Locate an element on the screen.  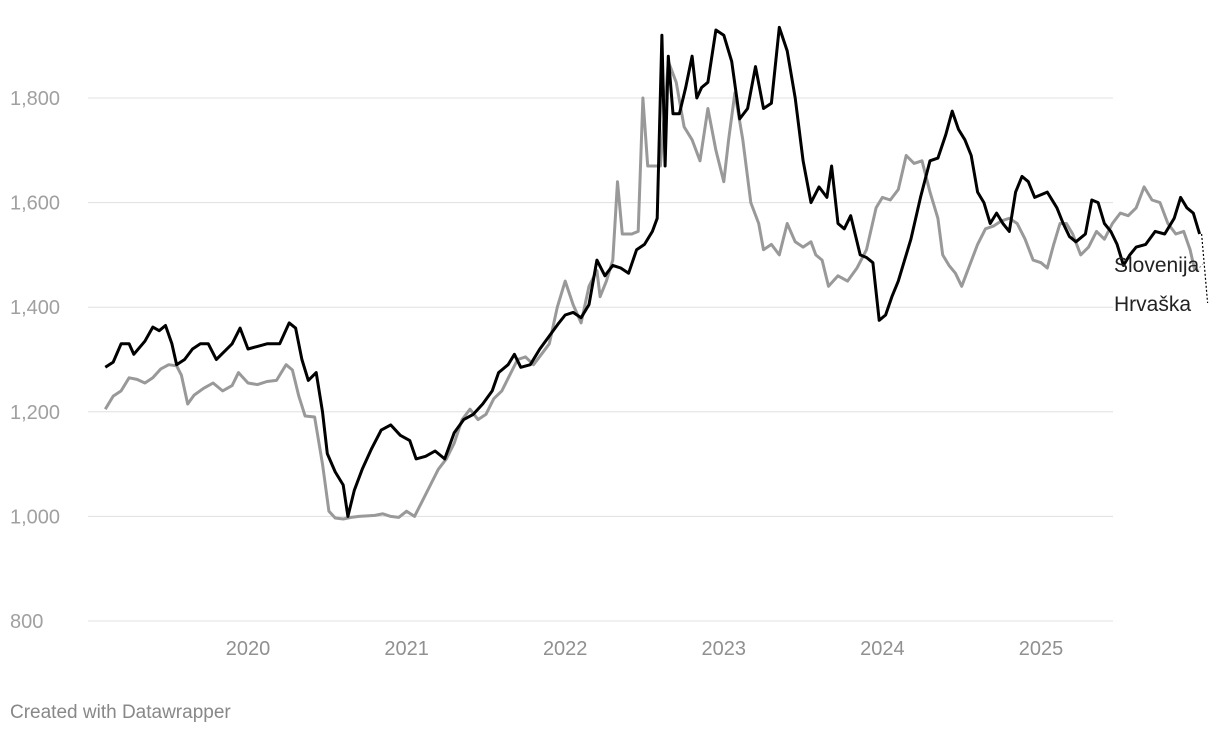
y-tick-label: 1,200 is located at coordinates (35, 413).